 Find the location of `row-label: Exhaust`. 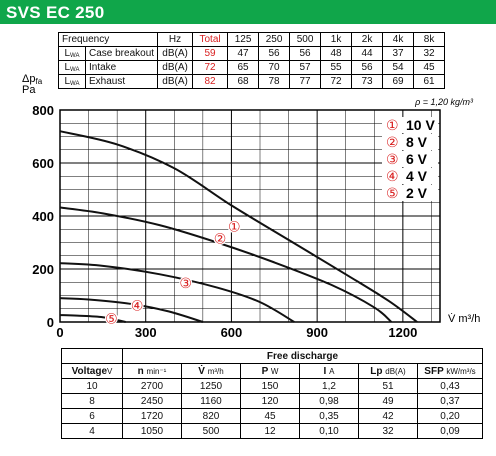

row-label: Exhaust is located at coordinates (121, 81).